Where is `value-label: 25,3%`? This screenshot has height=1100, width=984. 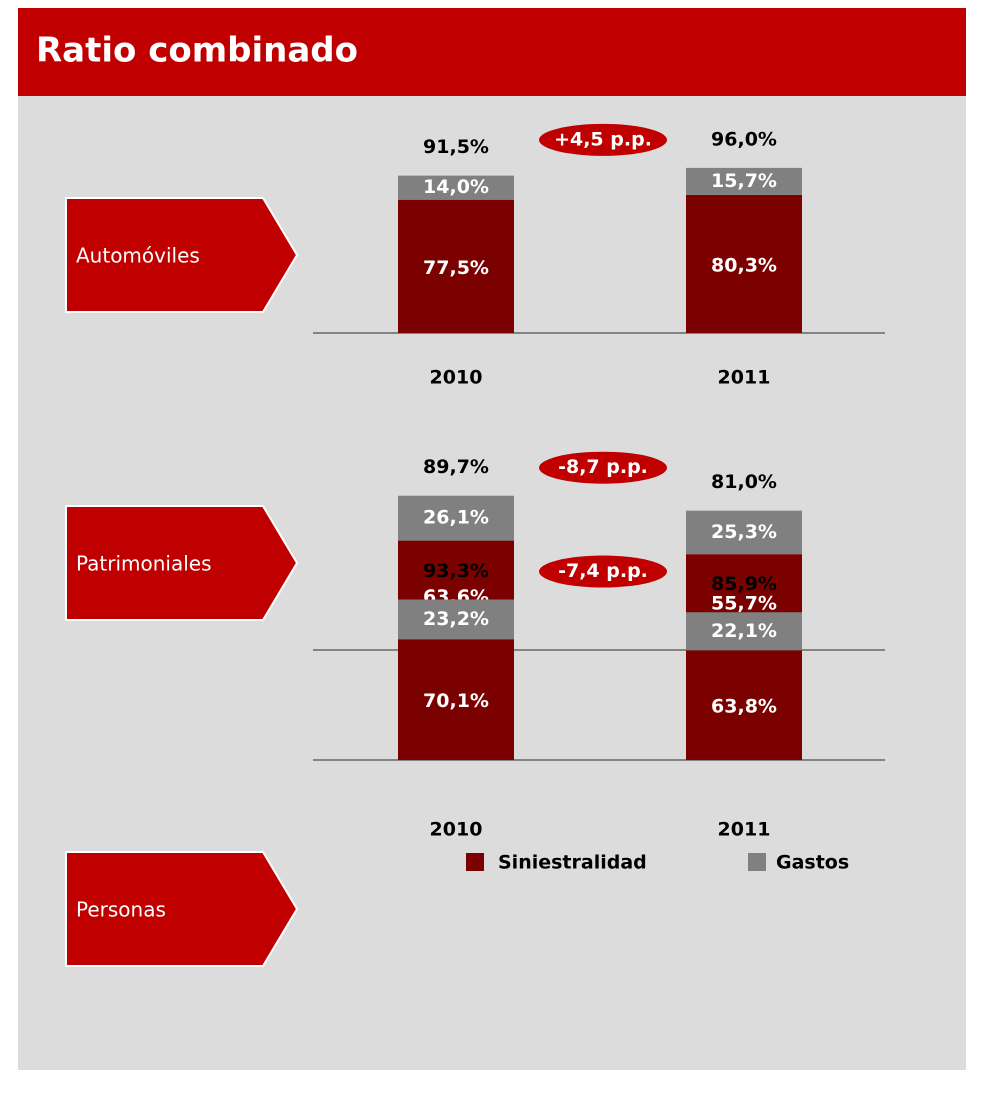 value-label: 25,3% is located at coordinates (744, 532).